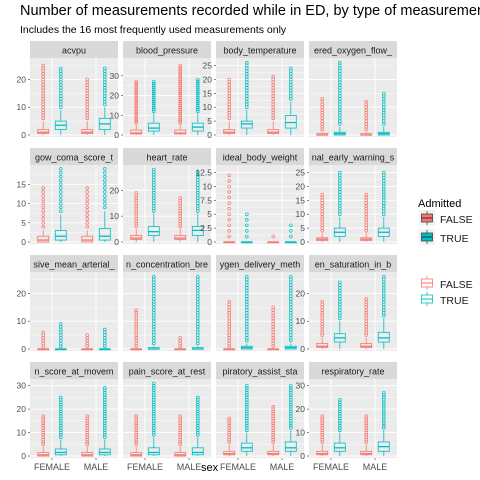  I want to click on y-tick-label: 5, so click(209, 121).